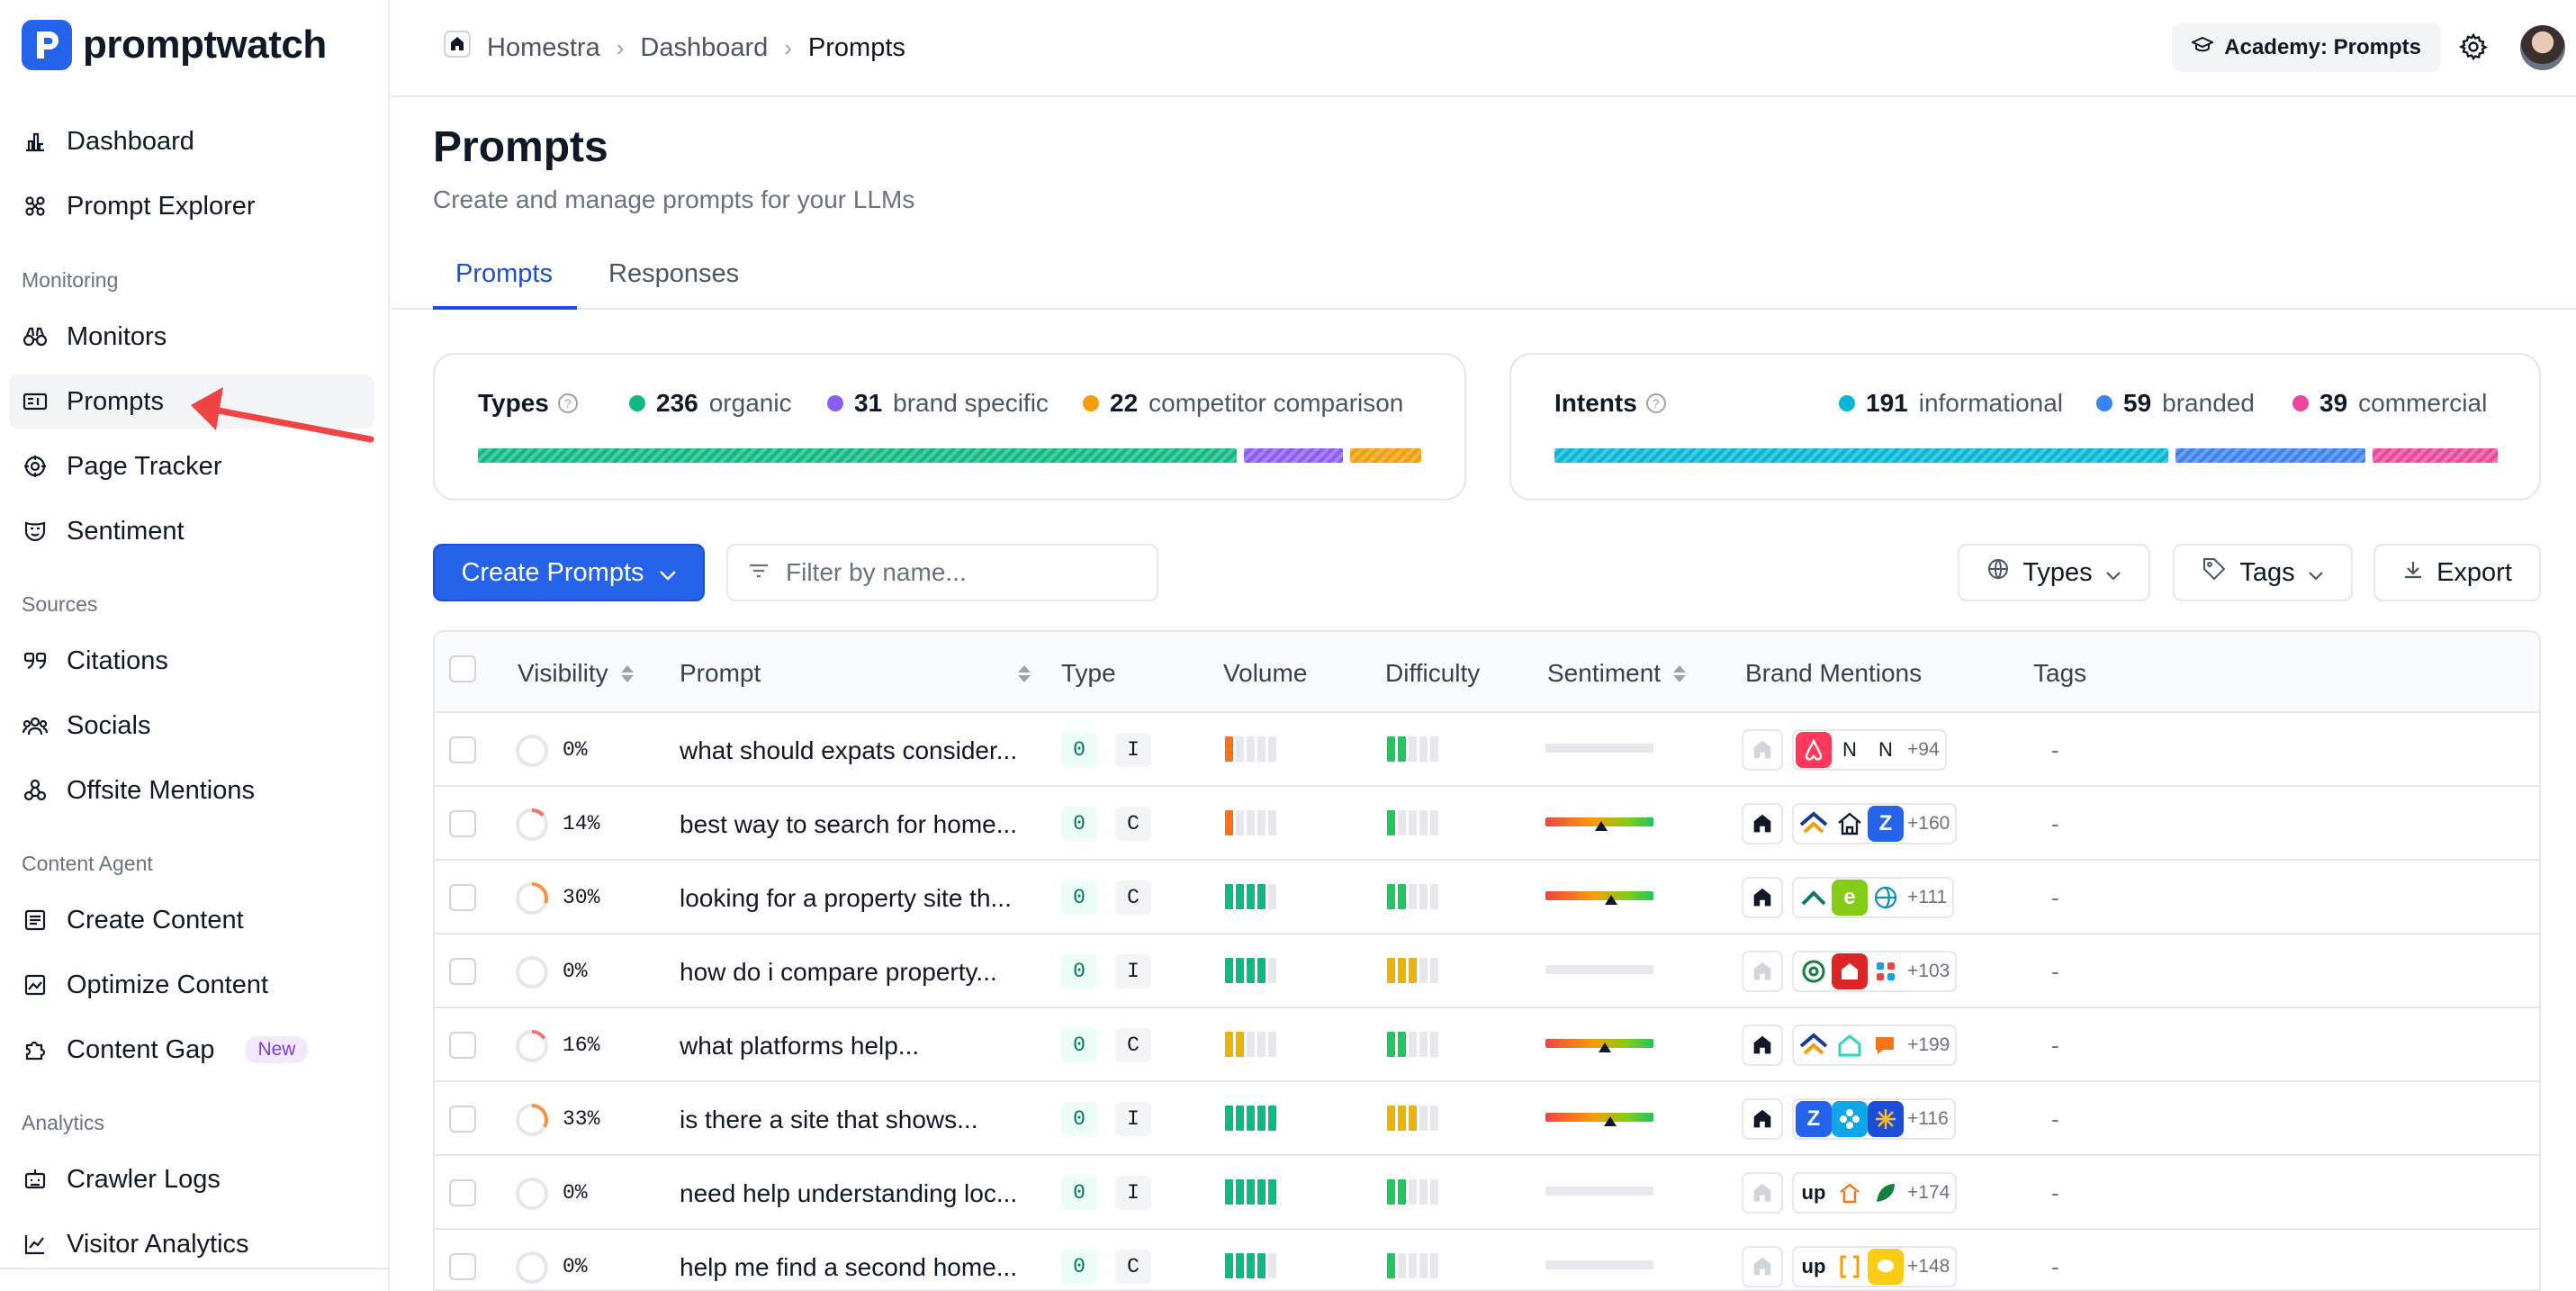 Image resolution: width=2576 pixels, height=1291 pixels. I want to click on tags-filter-button: Tags, so click(2263, 572).